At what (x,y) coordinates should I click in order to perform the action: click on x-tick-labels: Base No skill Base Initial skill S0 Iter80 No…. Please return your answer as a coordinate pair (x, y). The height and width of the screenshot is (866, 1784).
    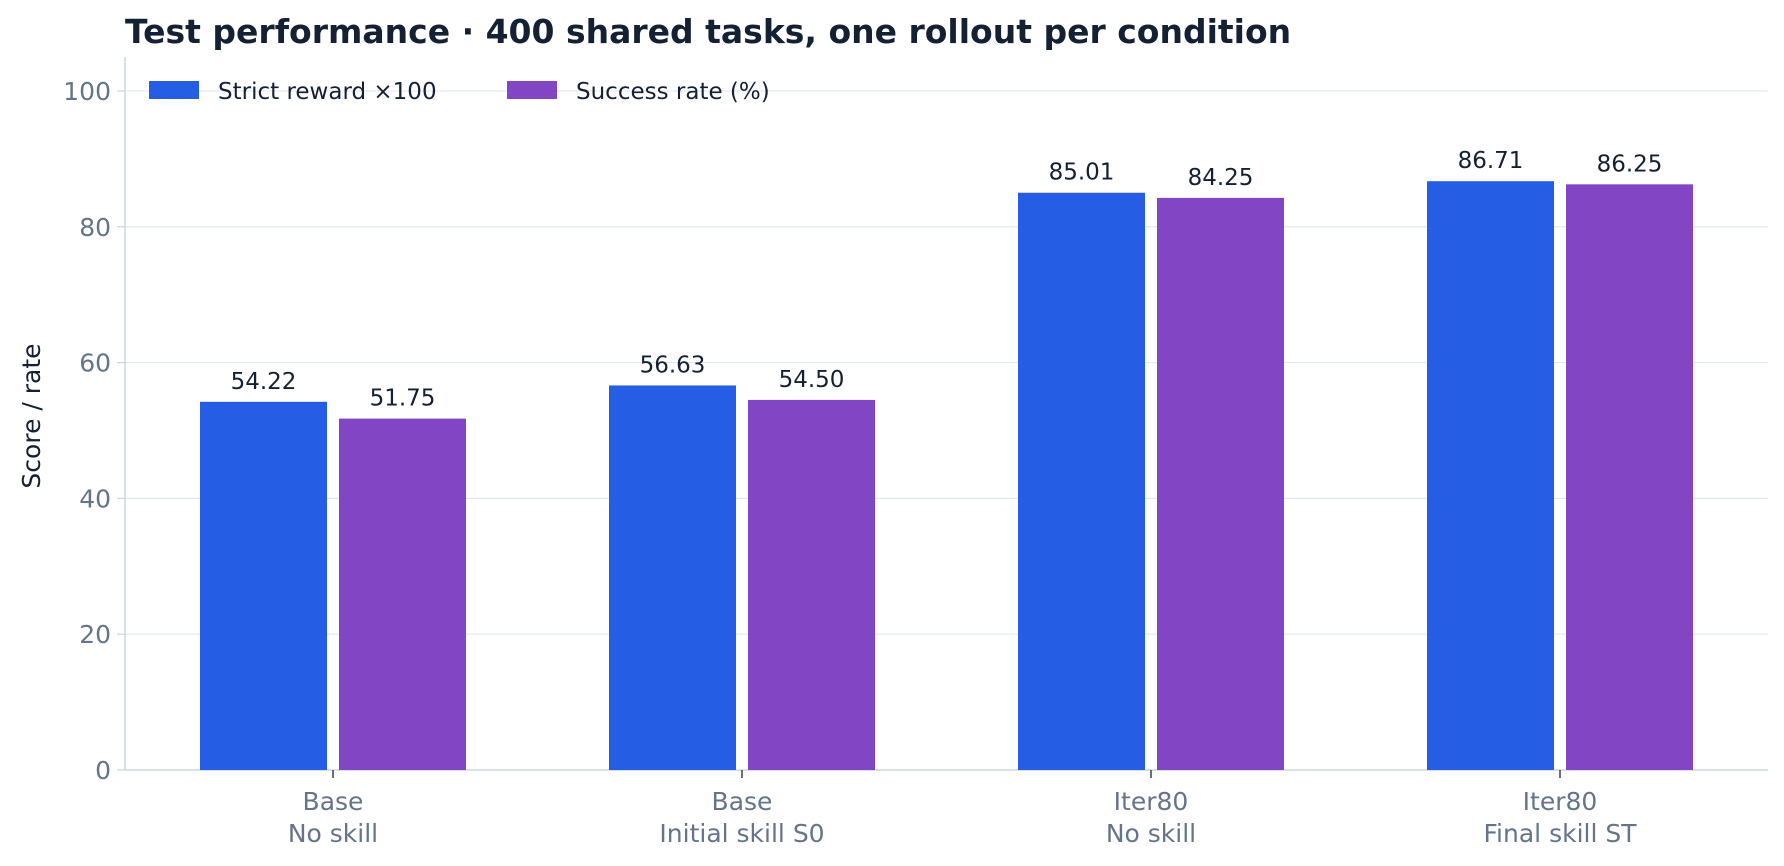
    Looking at the image, I should click on (962, 809).